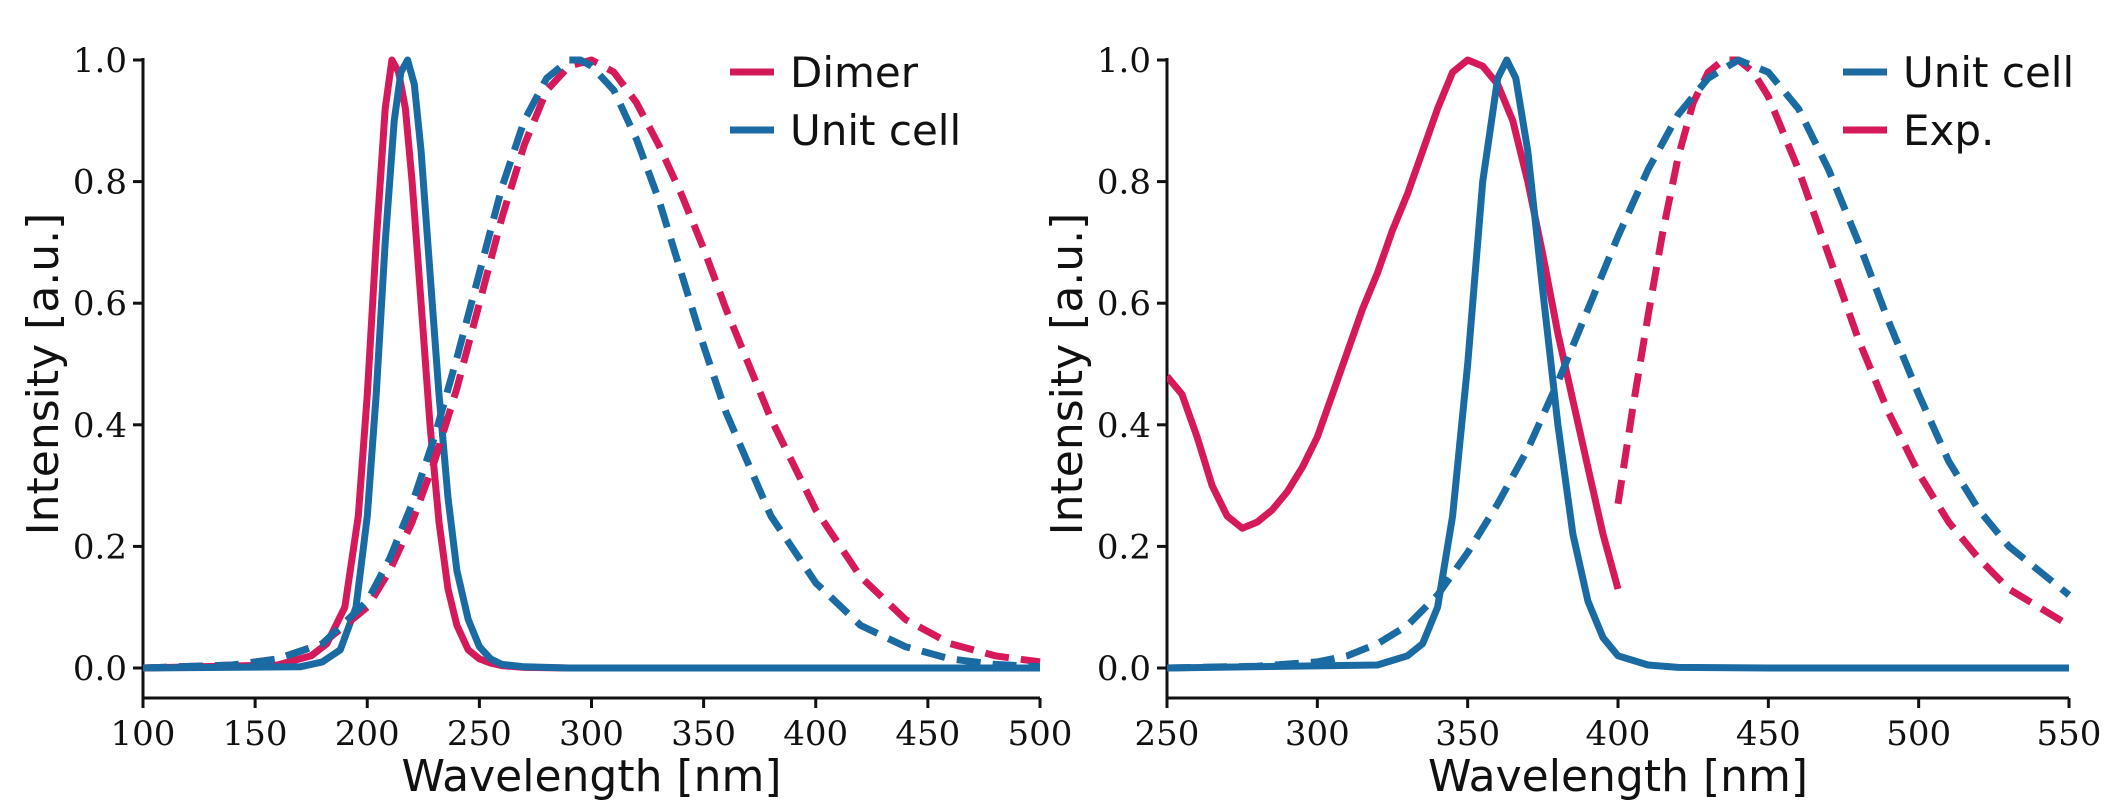  I want to click on x-tick-label: 150, so click(255, 734).